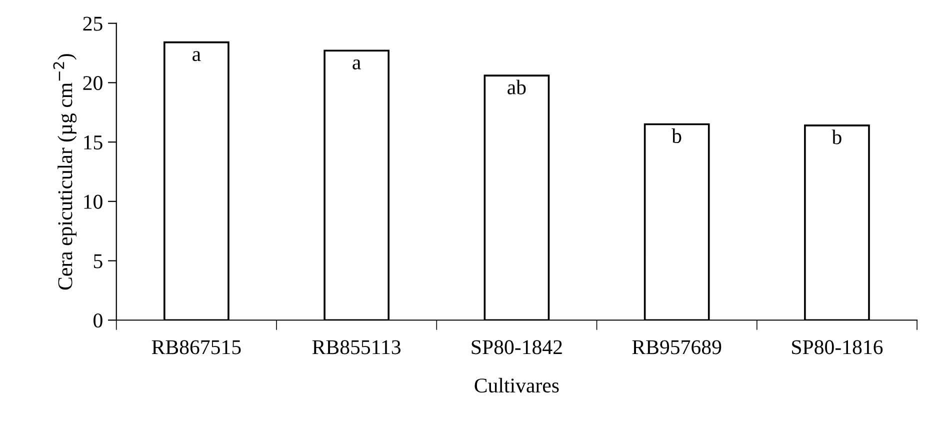 This screenshot has height=424, width=931. I want to click on y-tick-label: 0, so click(98, 320).